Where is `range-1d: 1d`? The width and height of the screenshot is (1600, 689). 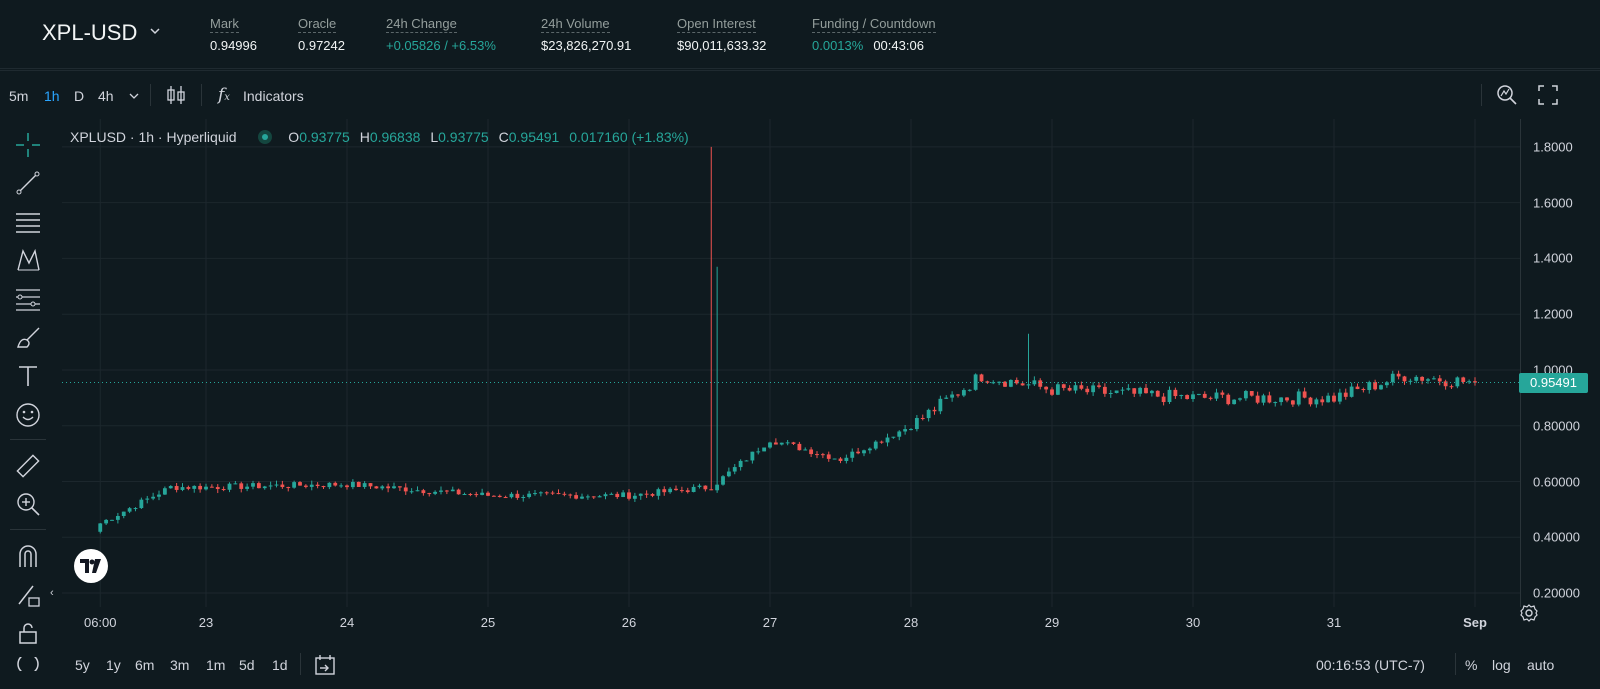
range-1d: 1d is located at coordinates (280, 665).